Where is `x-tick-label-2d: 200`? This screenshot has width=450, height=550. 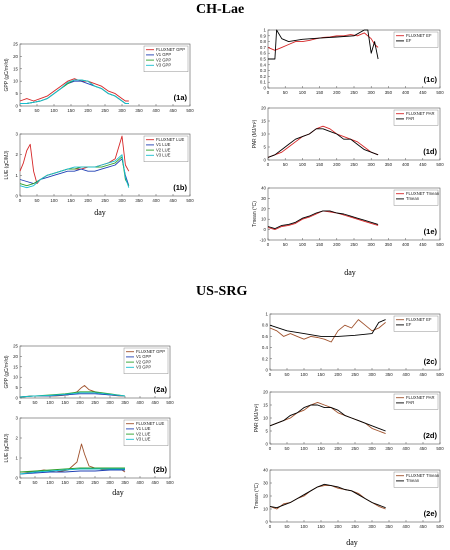 x-tick-label-2d: 200 is located at coordinates (338, 448).